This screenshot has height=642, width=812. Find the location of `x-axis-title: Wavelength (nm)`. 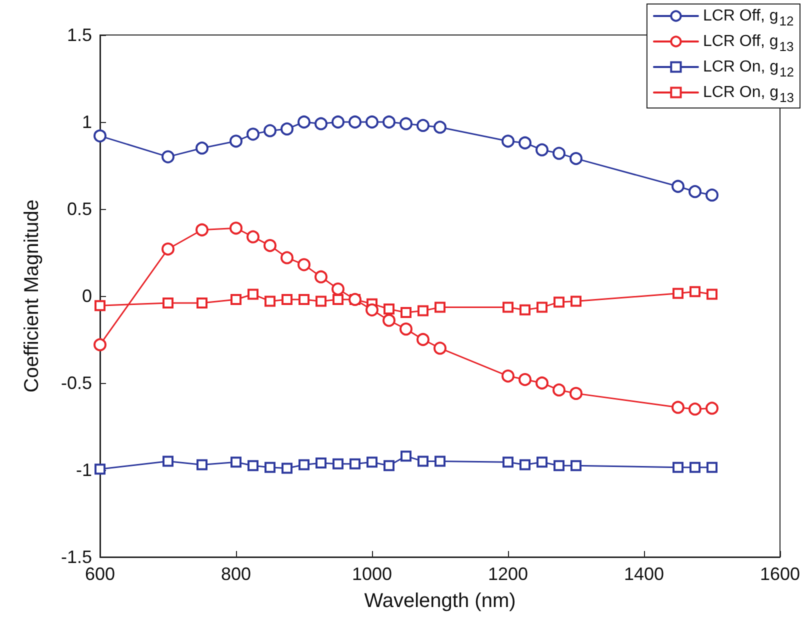

x-axis-title: Wavelength (nm) is located at coordinates (440, 601).